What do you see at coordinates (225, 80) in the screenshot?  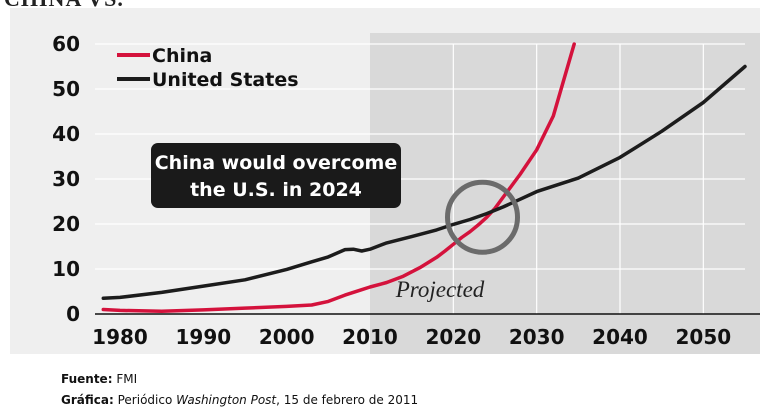 I see `legend-label-united-states: United States` at bounding box center [225, 80].